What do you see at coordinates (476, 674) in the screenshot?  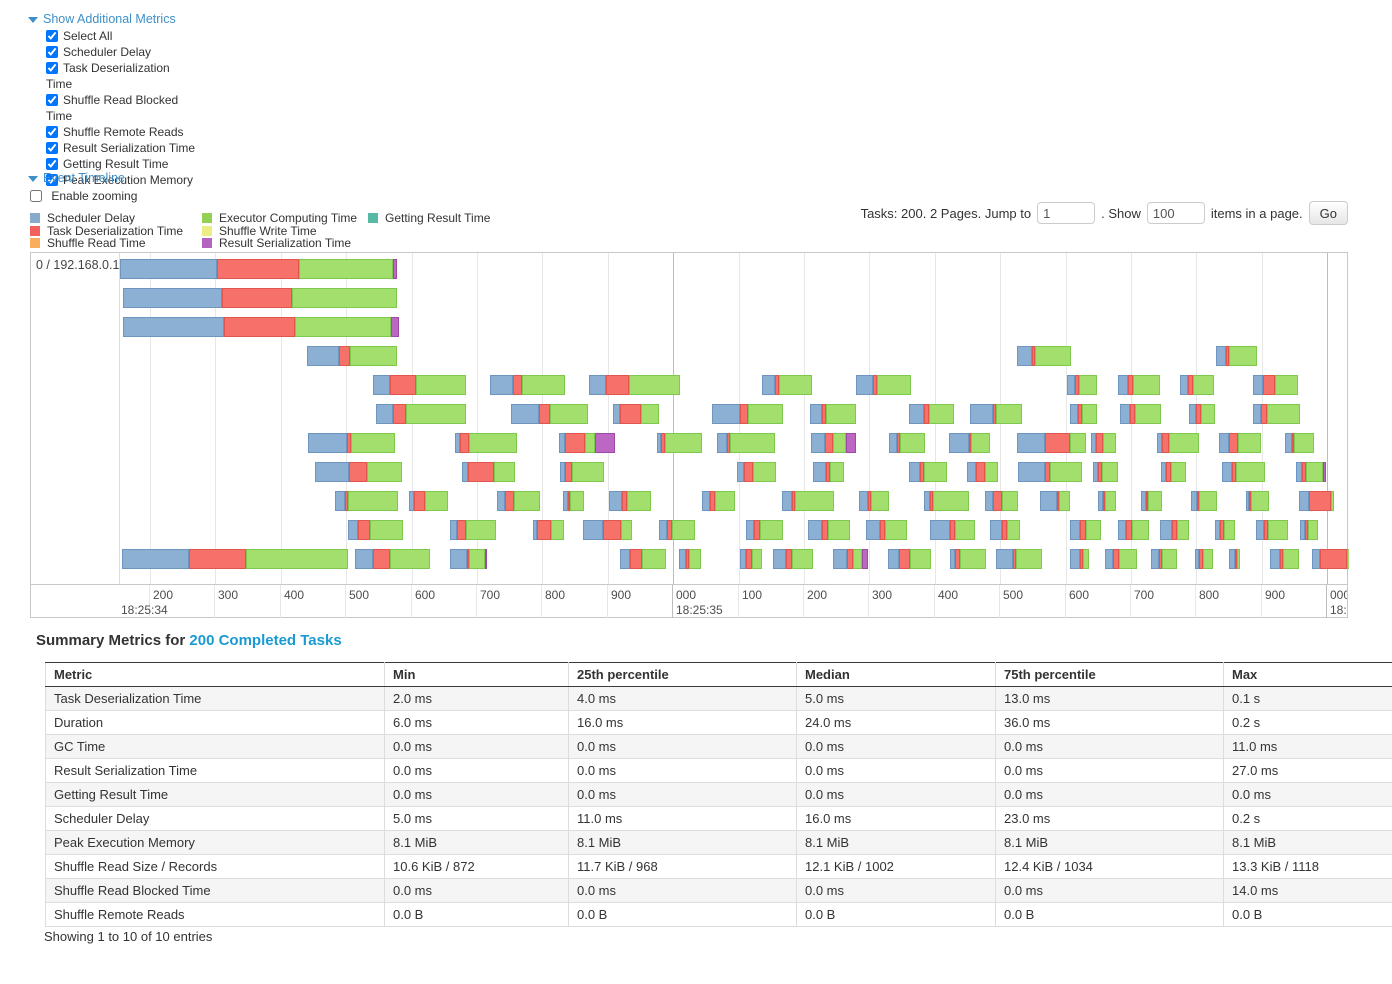 I see `table-column-header: Min` at bounding box center [476, 674].